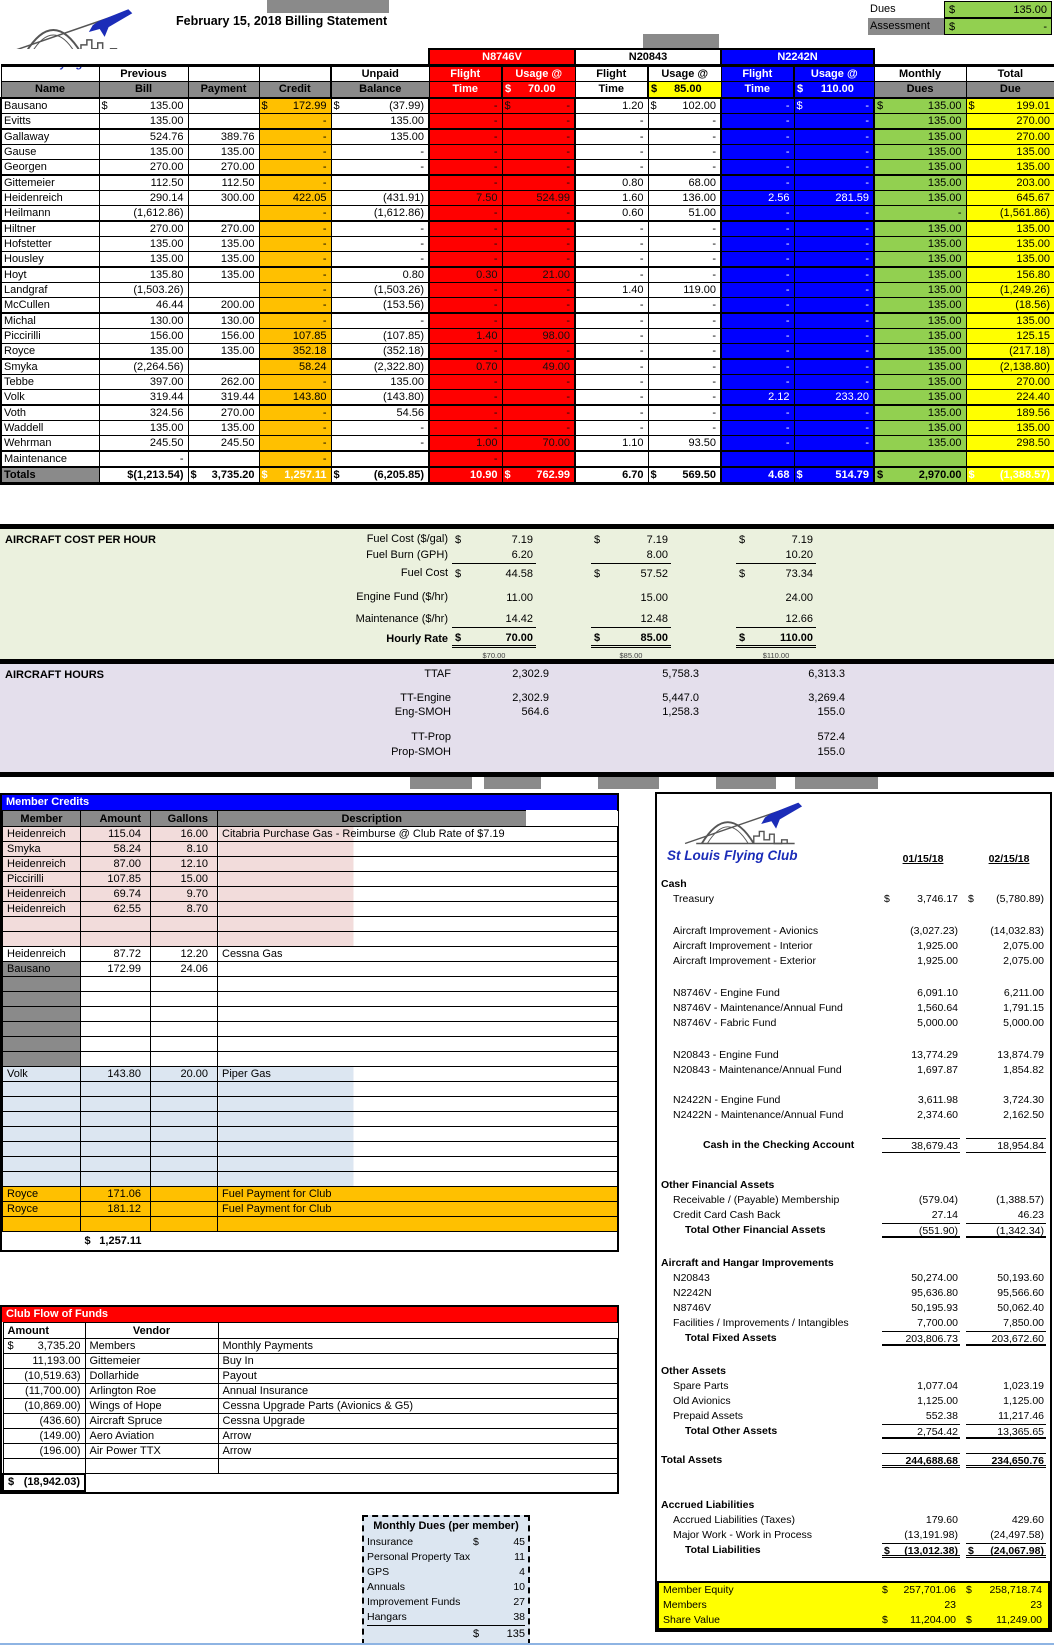 This screenshot has width=1054, height=1650. What do you see at coordinates (143, 305) in the screenshot?
I see `cell-previous-bill: 46.44` at bounding box center [143, 305].